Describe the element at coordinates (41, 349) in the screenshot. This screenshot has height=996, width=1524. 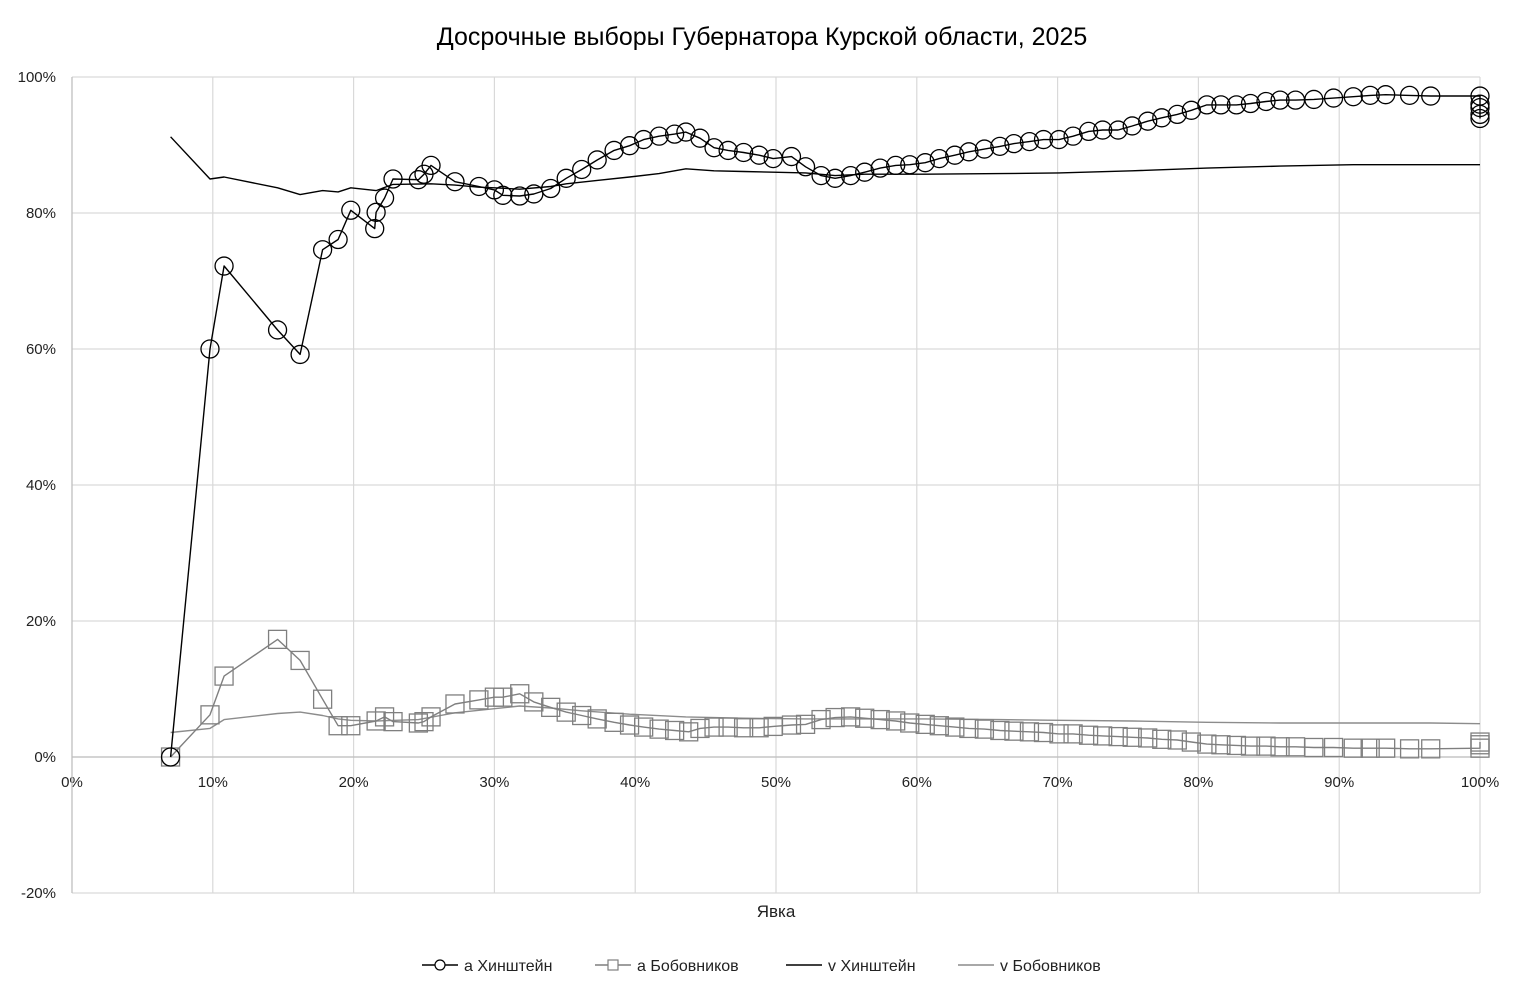
I see `y-tick-label: 60%` at that location.